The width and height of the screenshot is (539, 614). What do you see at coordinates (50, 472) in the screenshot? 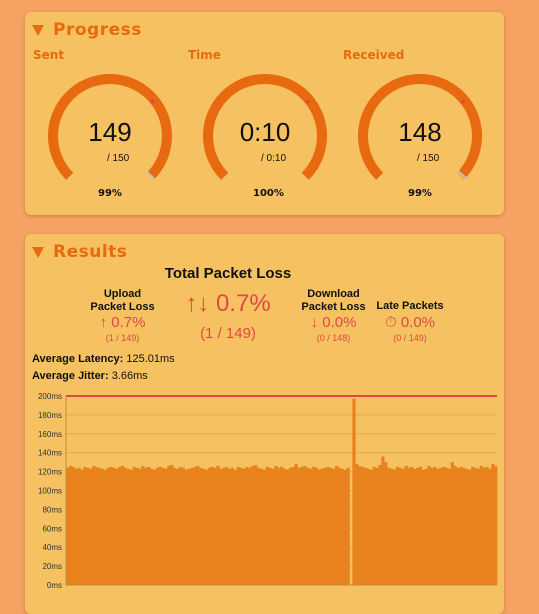
I see `y-tick-label: 120ms` at bounding box center [50, 472].